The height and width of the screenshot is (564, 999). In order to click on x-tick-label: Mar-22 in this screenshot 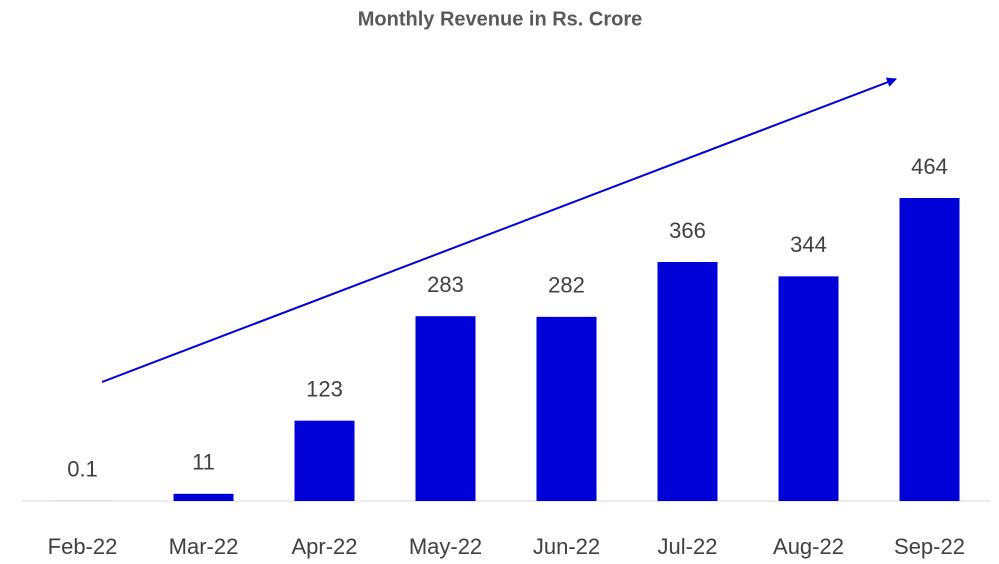, I will do `click(204, 546)`.